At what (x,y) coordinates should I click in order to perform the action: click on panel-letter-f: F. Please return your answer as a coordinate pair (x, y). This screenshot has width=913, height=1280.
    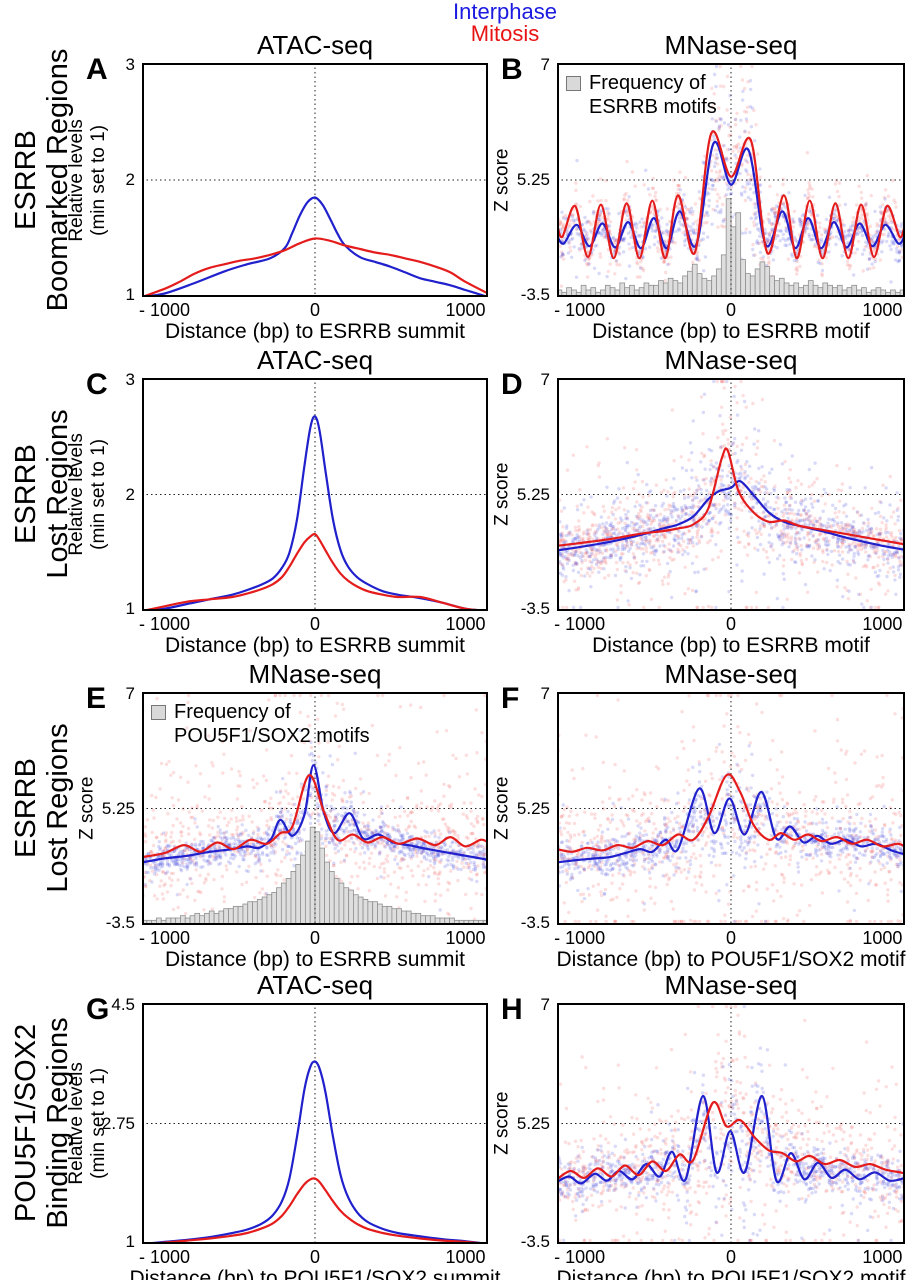
    Looking at the image, I should click on (510, 698).